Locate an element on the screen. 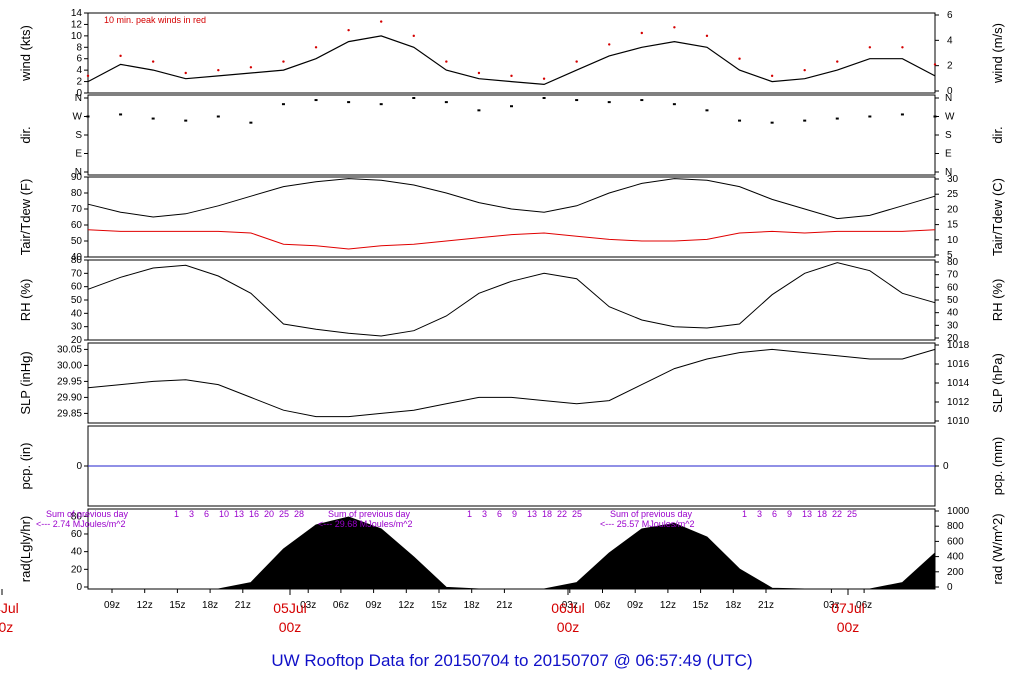 The image size is (1024, 700). day-label: 06Jul is located at coordinates (567, 608).